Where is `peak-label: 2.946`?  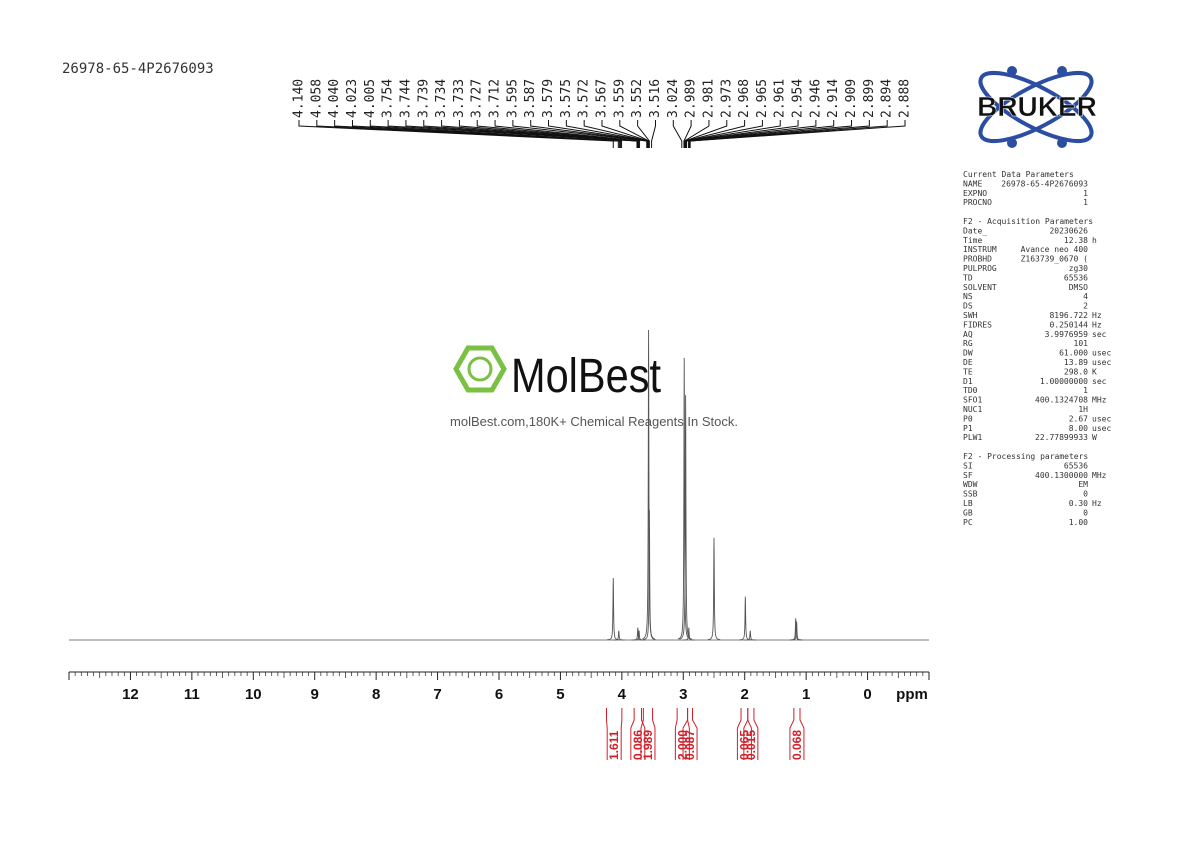 peak-label: 2.946 is located at coordinates (815, 98).